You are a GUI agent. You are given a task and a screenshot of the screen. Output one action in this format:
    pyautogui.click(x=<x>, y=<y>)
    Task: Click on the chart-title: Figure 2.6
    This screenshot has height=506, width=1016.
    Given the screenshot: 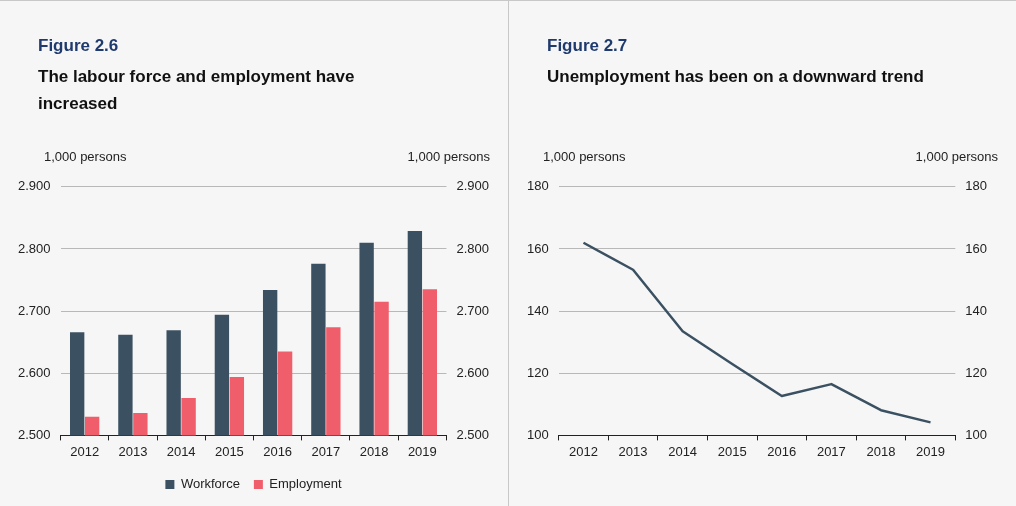 What is the action you would take?
    pyautogui.click(x=78, y=46)
    